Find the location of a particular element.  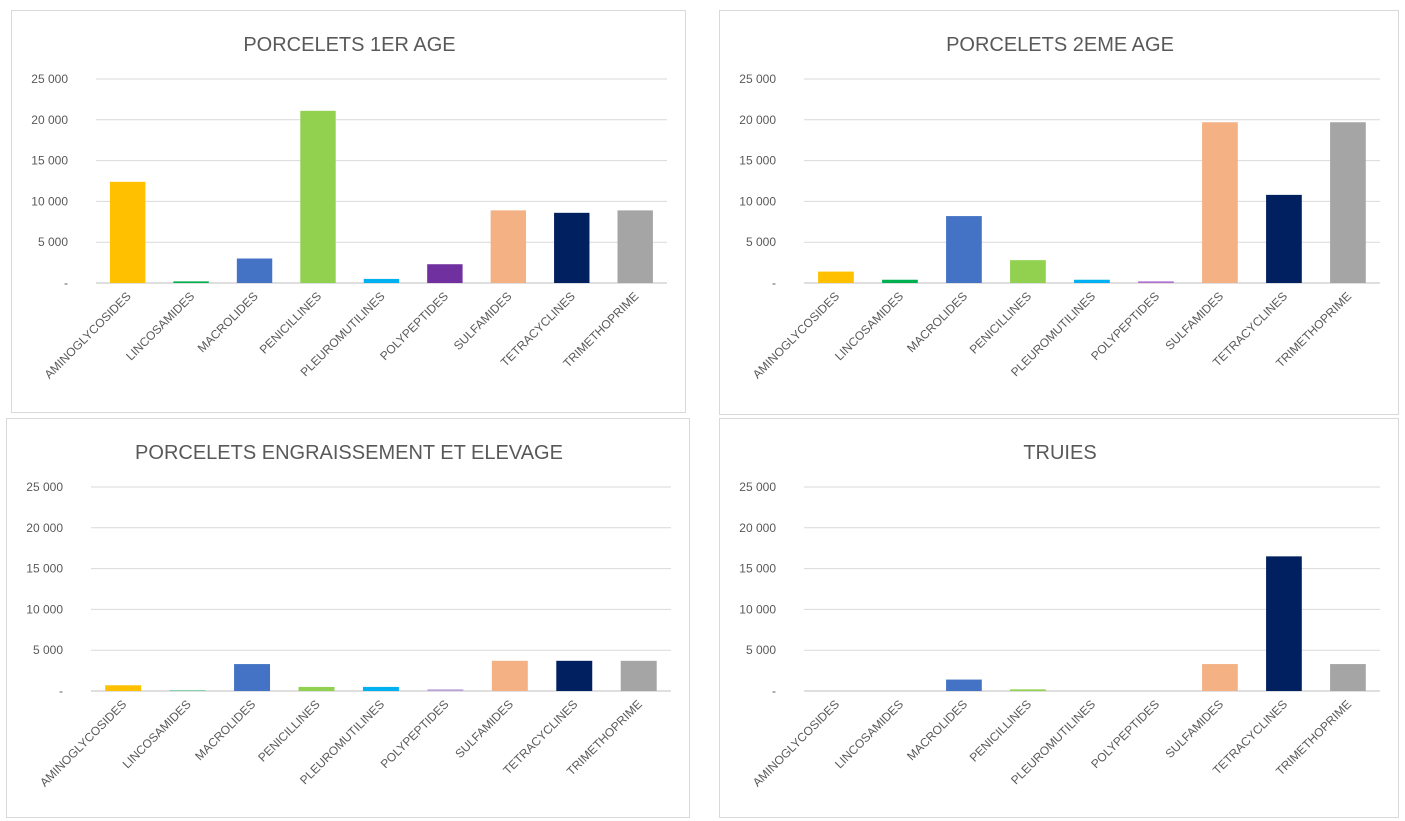

chart-title: PORCELETS 2EME AGE is located at coordinates (1060, 45).